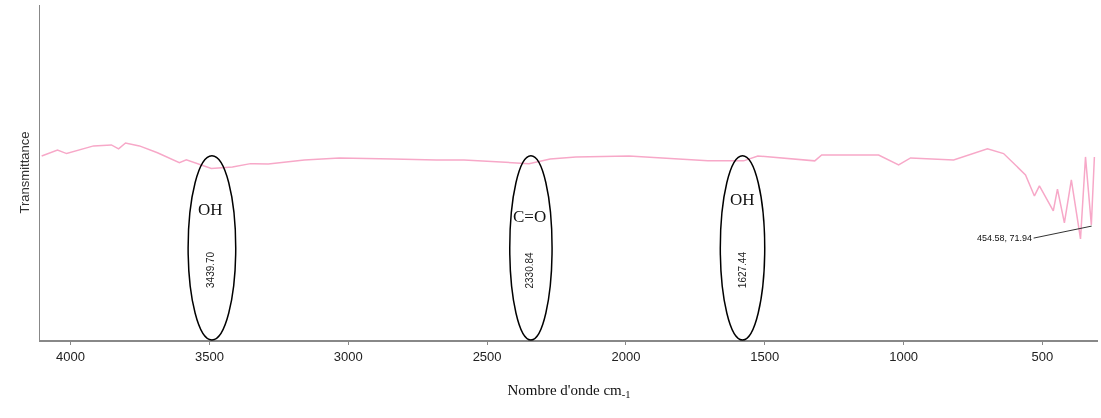 This screenshot has height=418, width=1101. What do you see at coordinates (530, 216) in the screenshot?
I see `annotation: C=O` at bounding box center [530, 216].